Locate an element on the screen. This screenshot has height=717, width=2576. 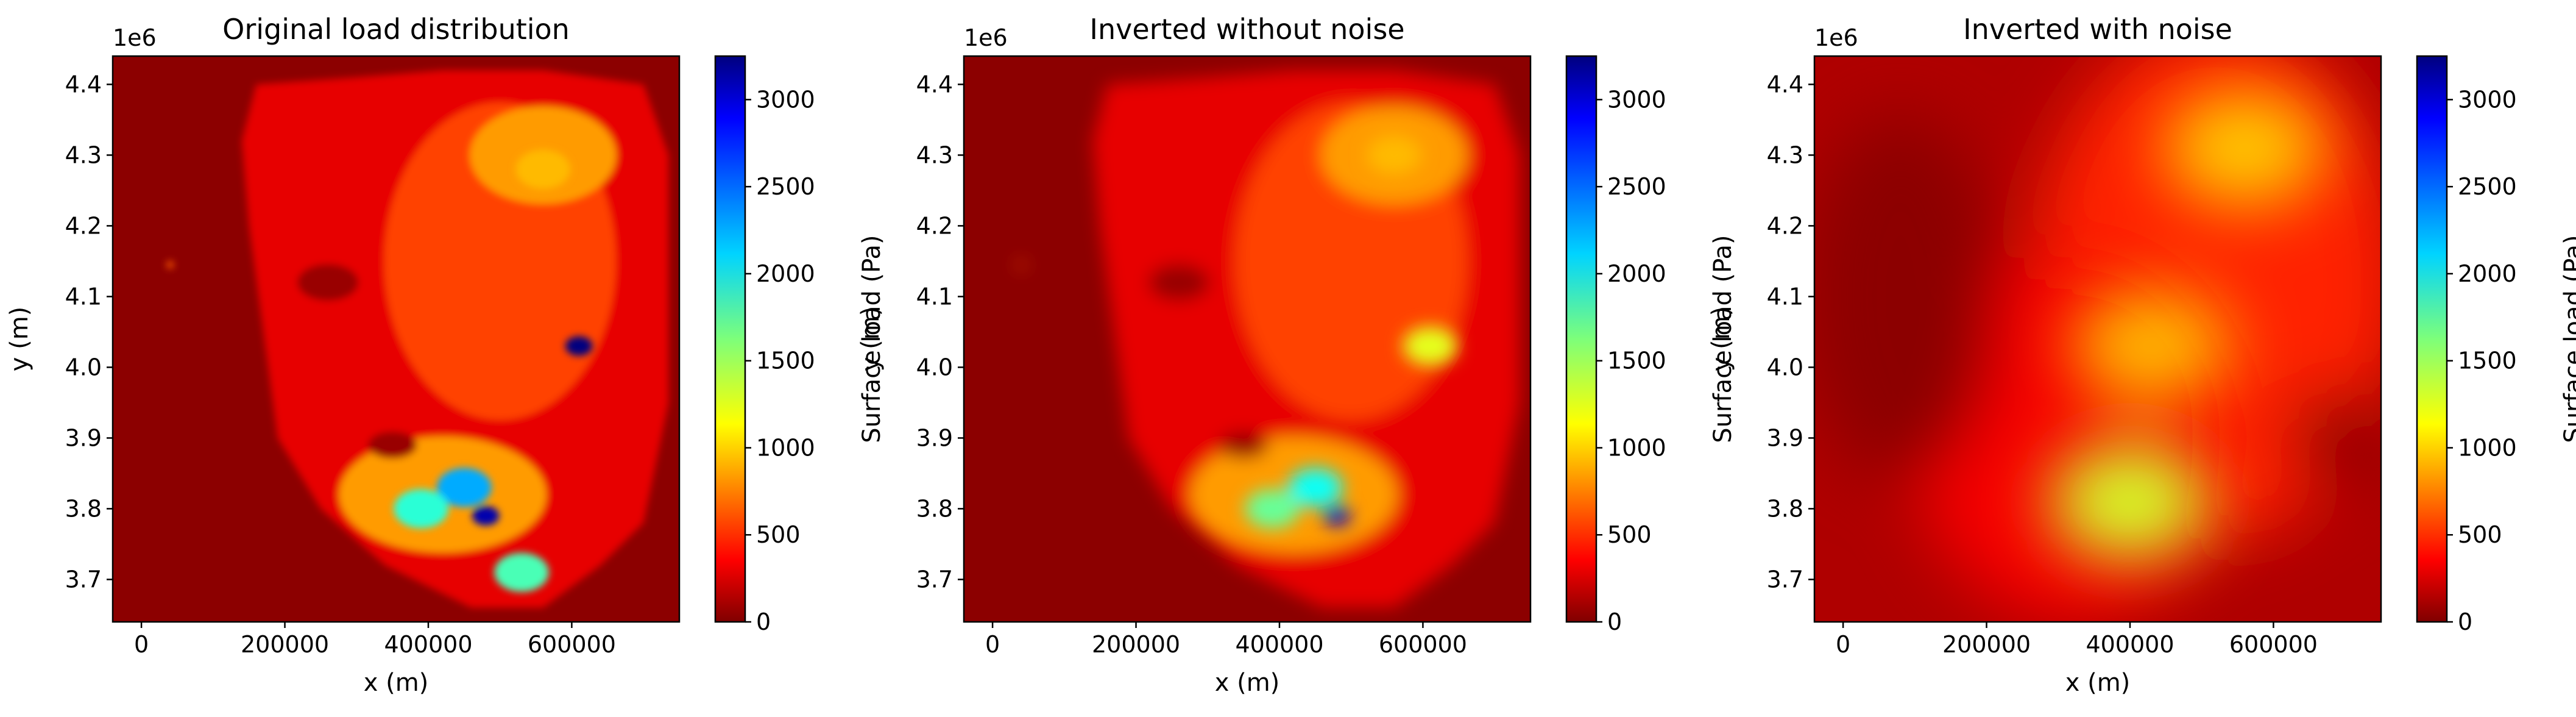
x-tick-label: 0 is located at coordinates (992, 644).